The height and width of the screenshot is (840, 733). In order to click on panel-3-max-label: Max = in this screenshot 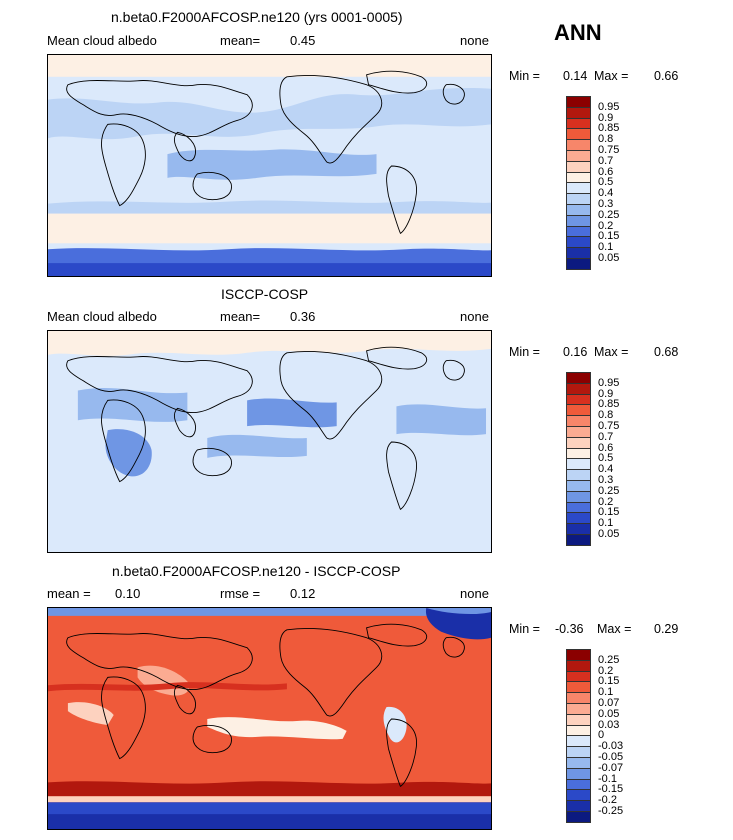, I will do `click(614, 629)`.